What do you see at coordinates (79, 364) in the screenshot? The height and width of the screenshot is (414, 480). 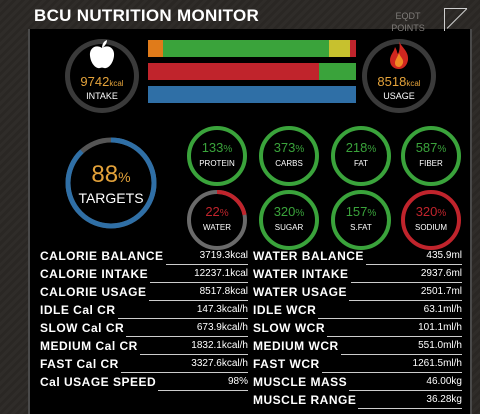 I see `stat-label: FAST Cal CR` at bounding box center [79, 364].